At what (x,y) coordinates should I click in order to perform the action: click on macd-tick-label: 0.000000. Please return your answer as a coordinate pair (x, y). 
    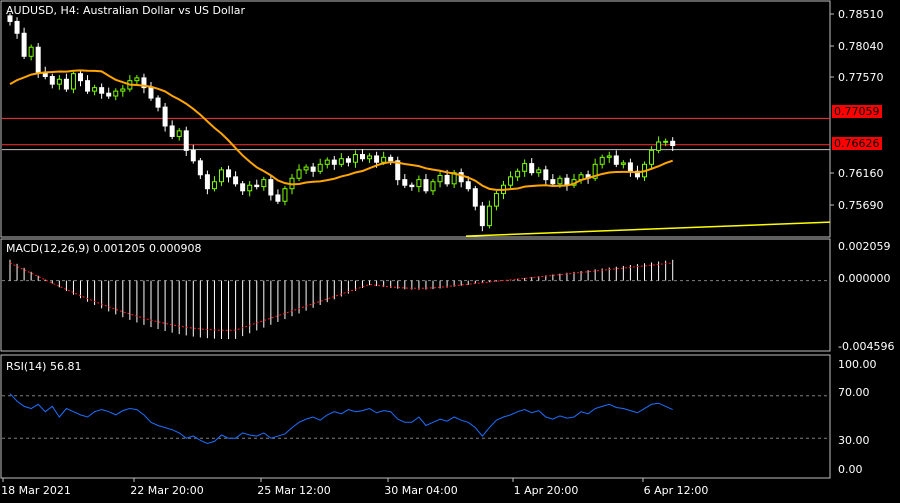
    Looking at the image, I should click on (864, 278).